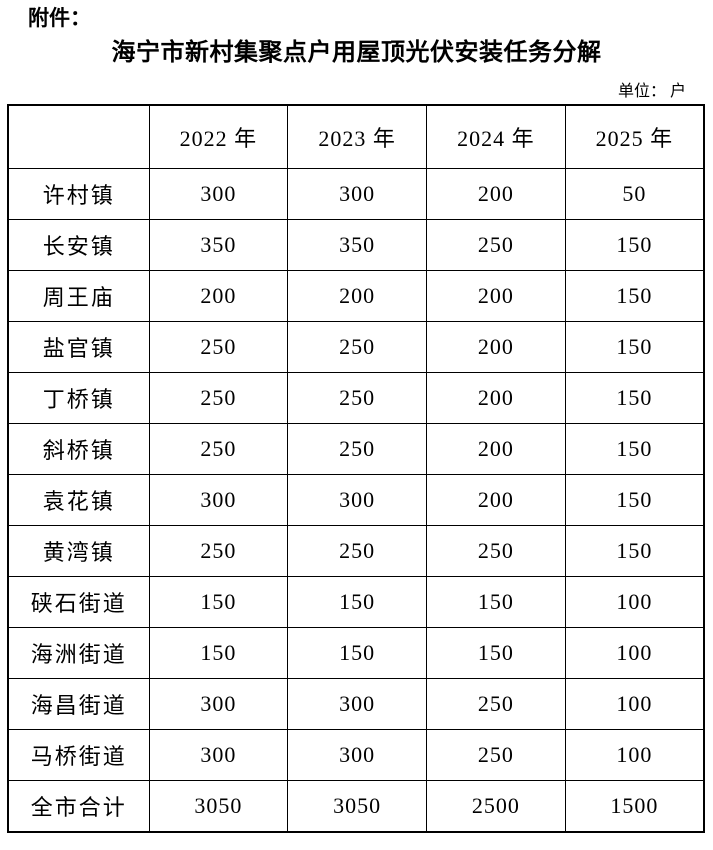 The height and width of the screenshot is (850, 713). I want to click on row-name-cell: 周王庙, so click(78, 295).